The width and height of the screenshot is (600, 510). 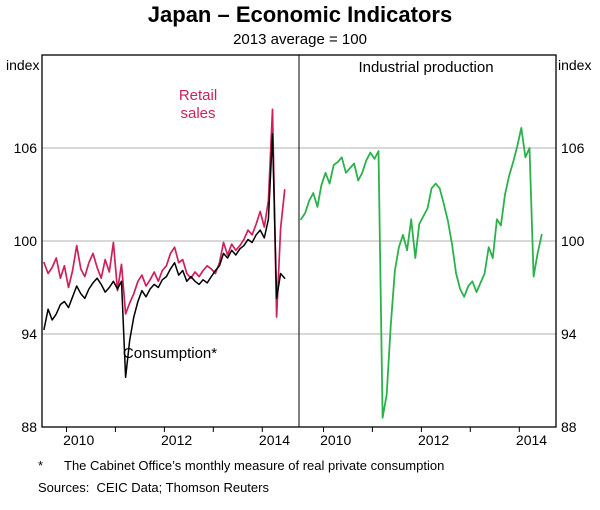 What do you see at coordinates (153, 487) in the screenshot?
I see `sources-line: Sources: CEIC Data; Thomson Reuters` at bounding box center [153, 487].